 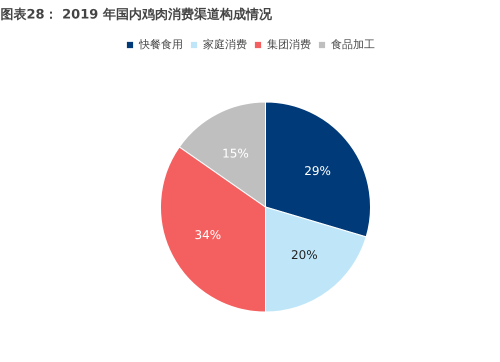 I want to click on legend-label: 家庭消费, so click(x=225, y=44).